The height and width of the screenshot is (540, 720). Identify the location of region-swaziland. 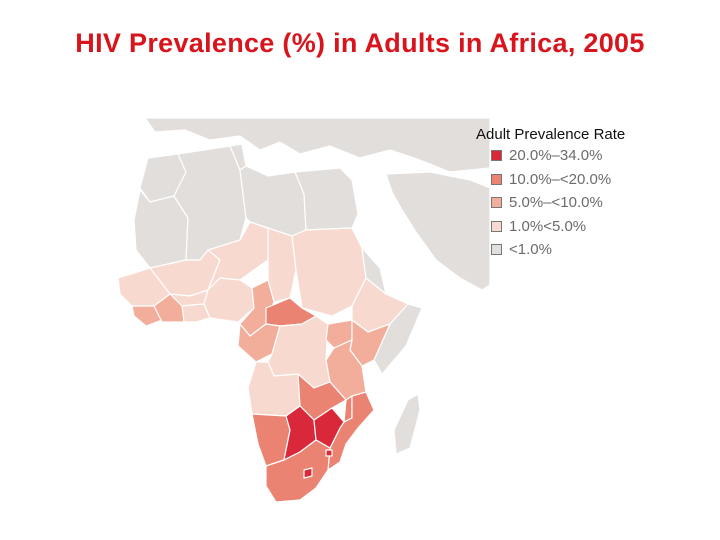
(329, 453).